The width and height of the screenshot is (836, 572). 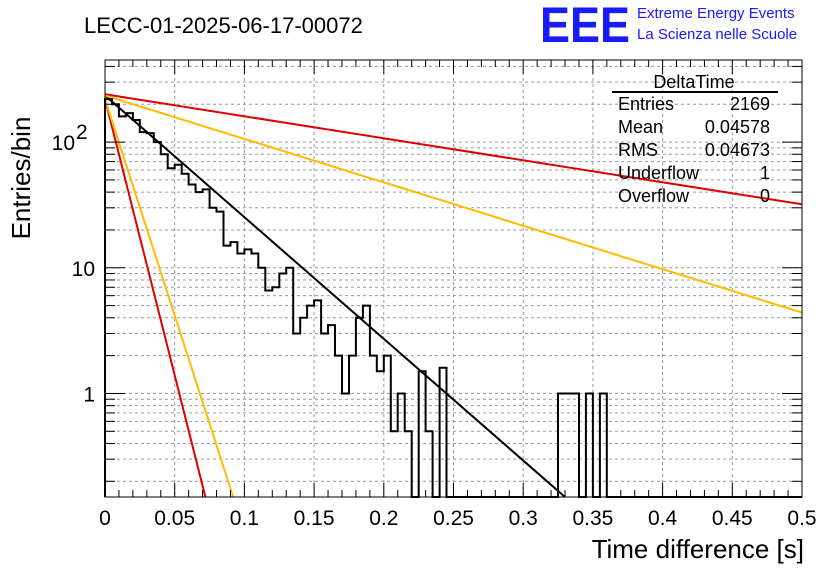 I want to click on x-tick-label: 0.15, so click(x=314, y=518).